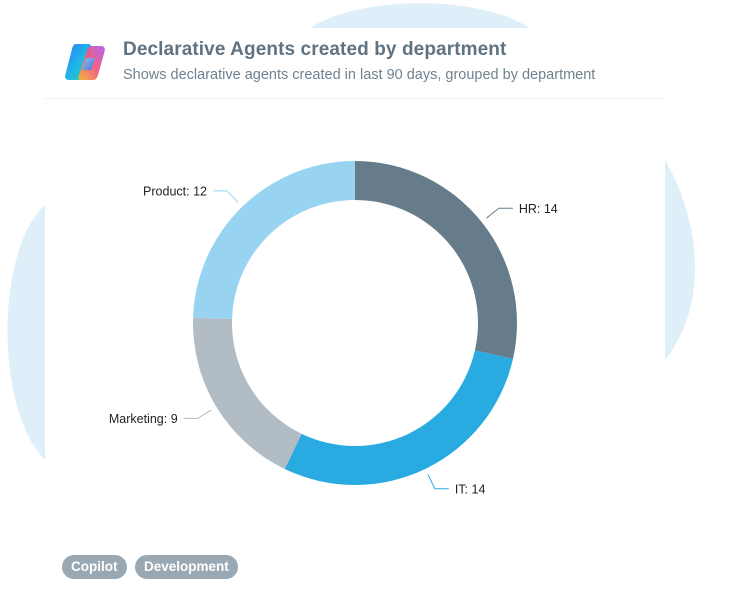 The width and height of the screenshot is (734, 604). What do you see at coordinates (225, 196) in the screenshot?
I see `leader-line-product` at bounding box center [225, 196].